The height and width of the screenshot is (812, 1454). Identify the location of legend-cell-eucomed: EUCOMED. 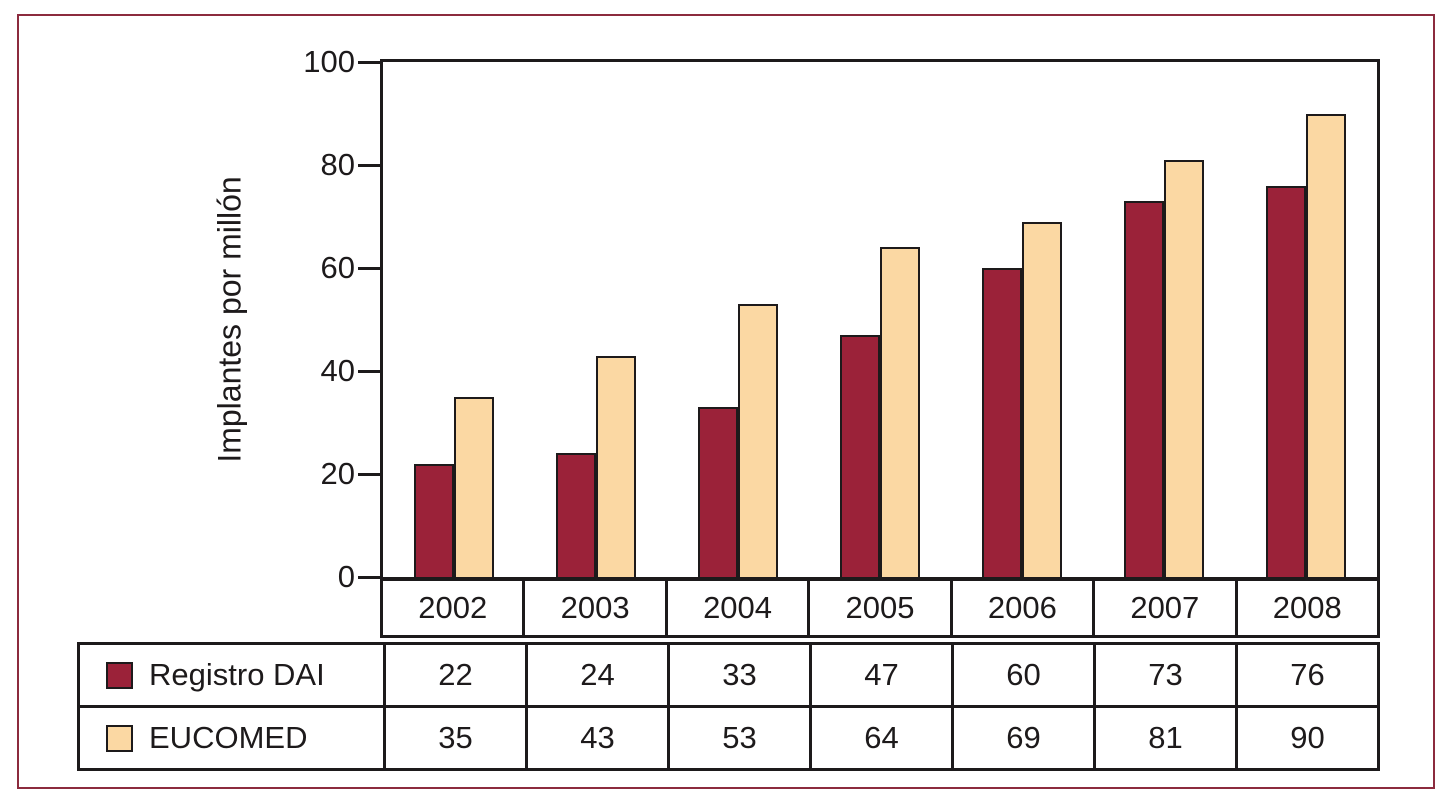
(233, 738).